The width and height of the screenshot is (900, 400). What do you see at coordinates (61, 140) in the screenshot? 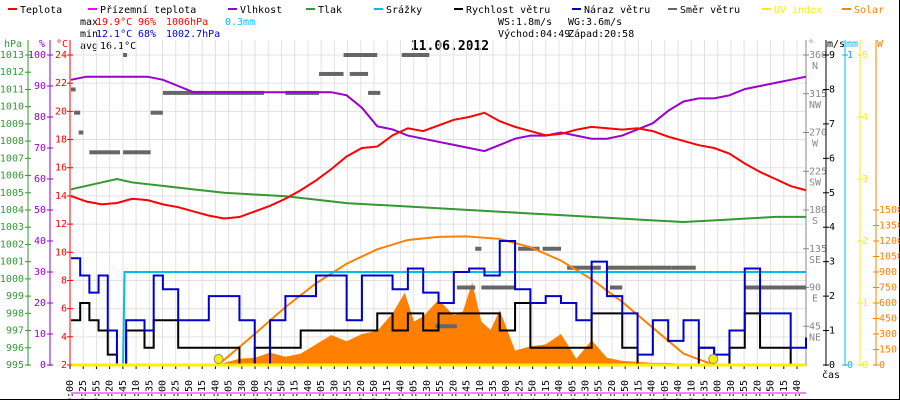
I see `axis-tick-label: 18` at bounding box center [61, 140].